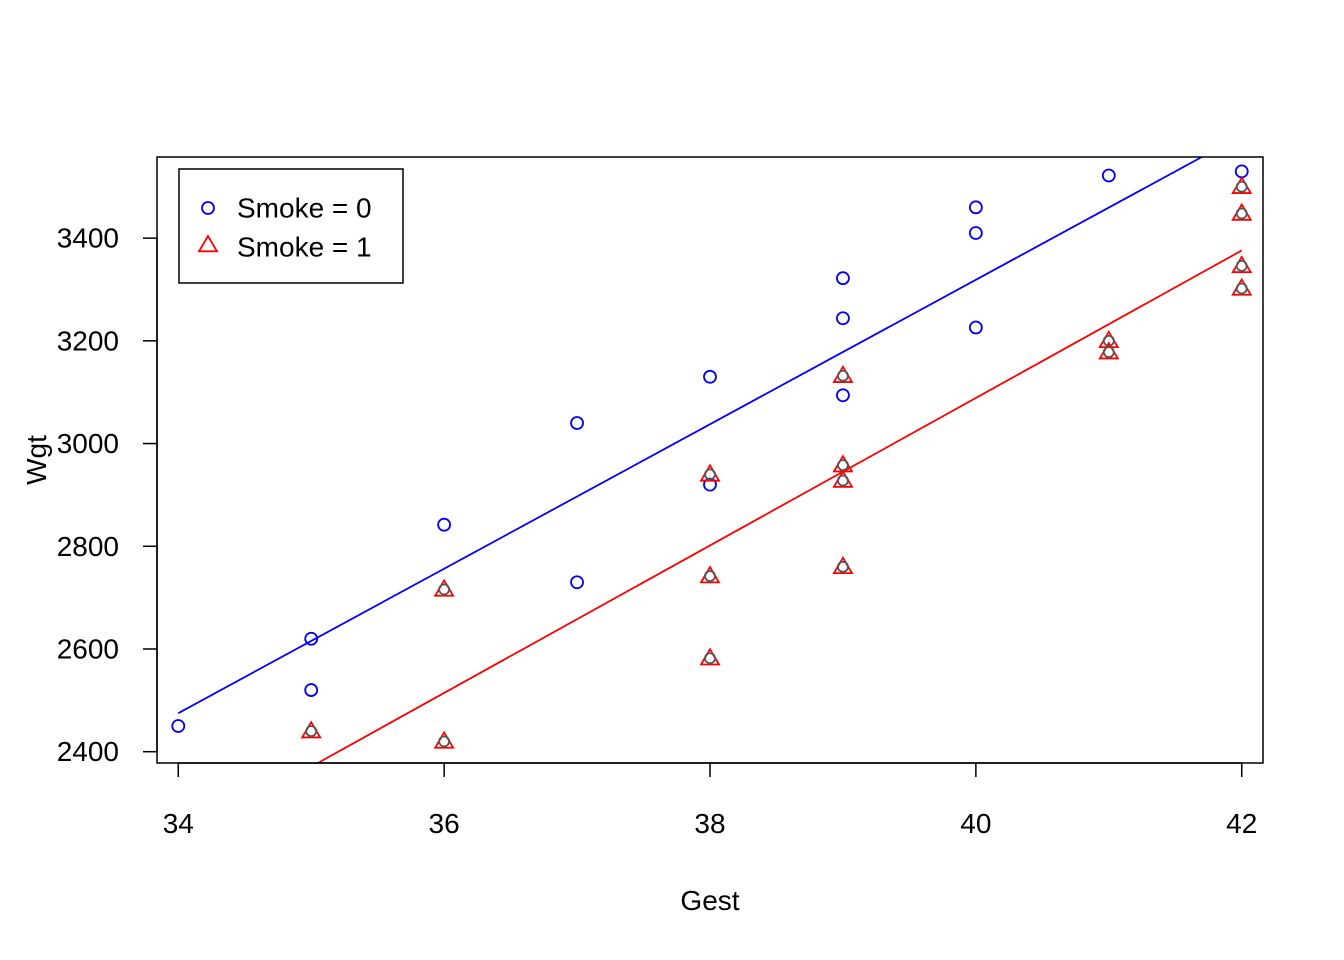  I want to click on x-tick-label: 42, so click(1241, 823).